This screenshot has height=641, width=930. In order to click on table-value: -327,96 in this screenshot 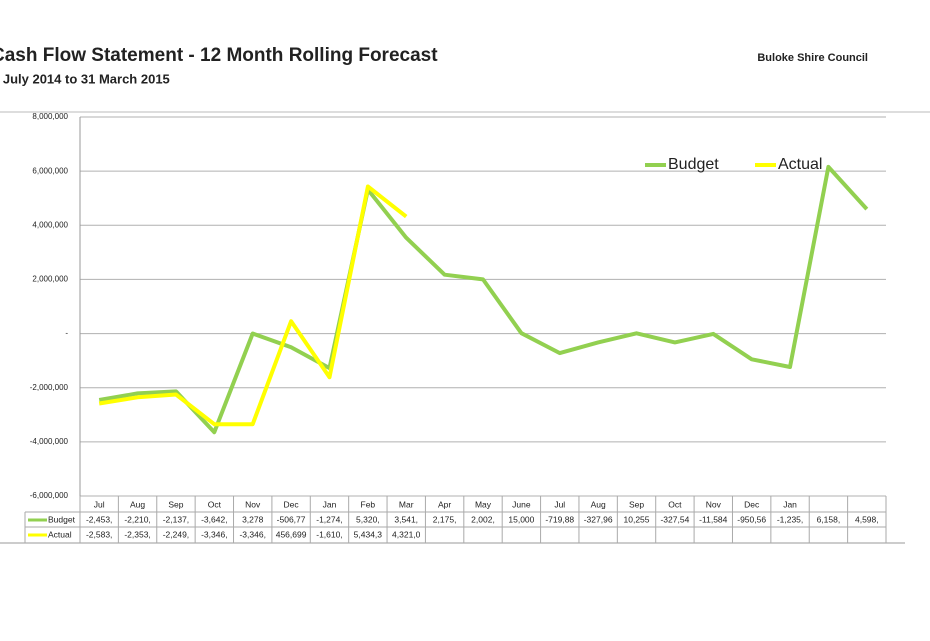, I will do `click(598, 519)`.